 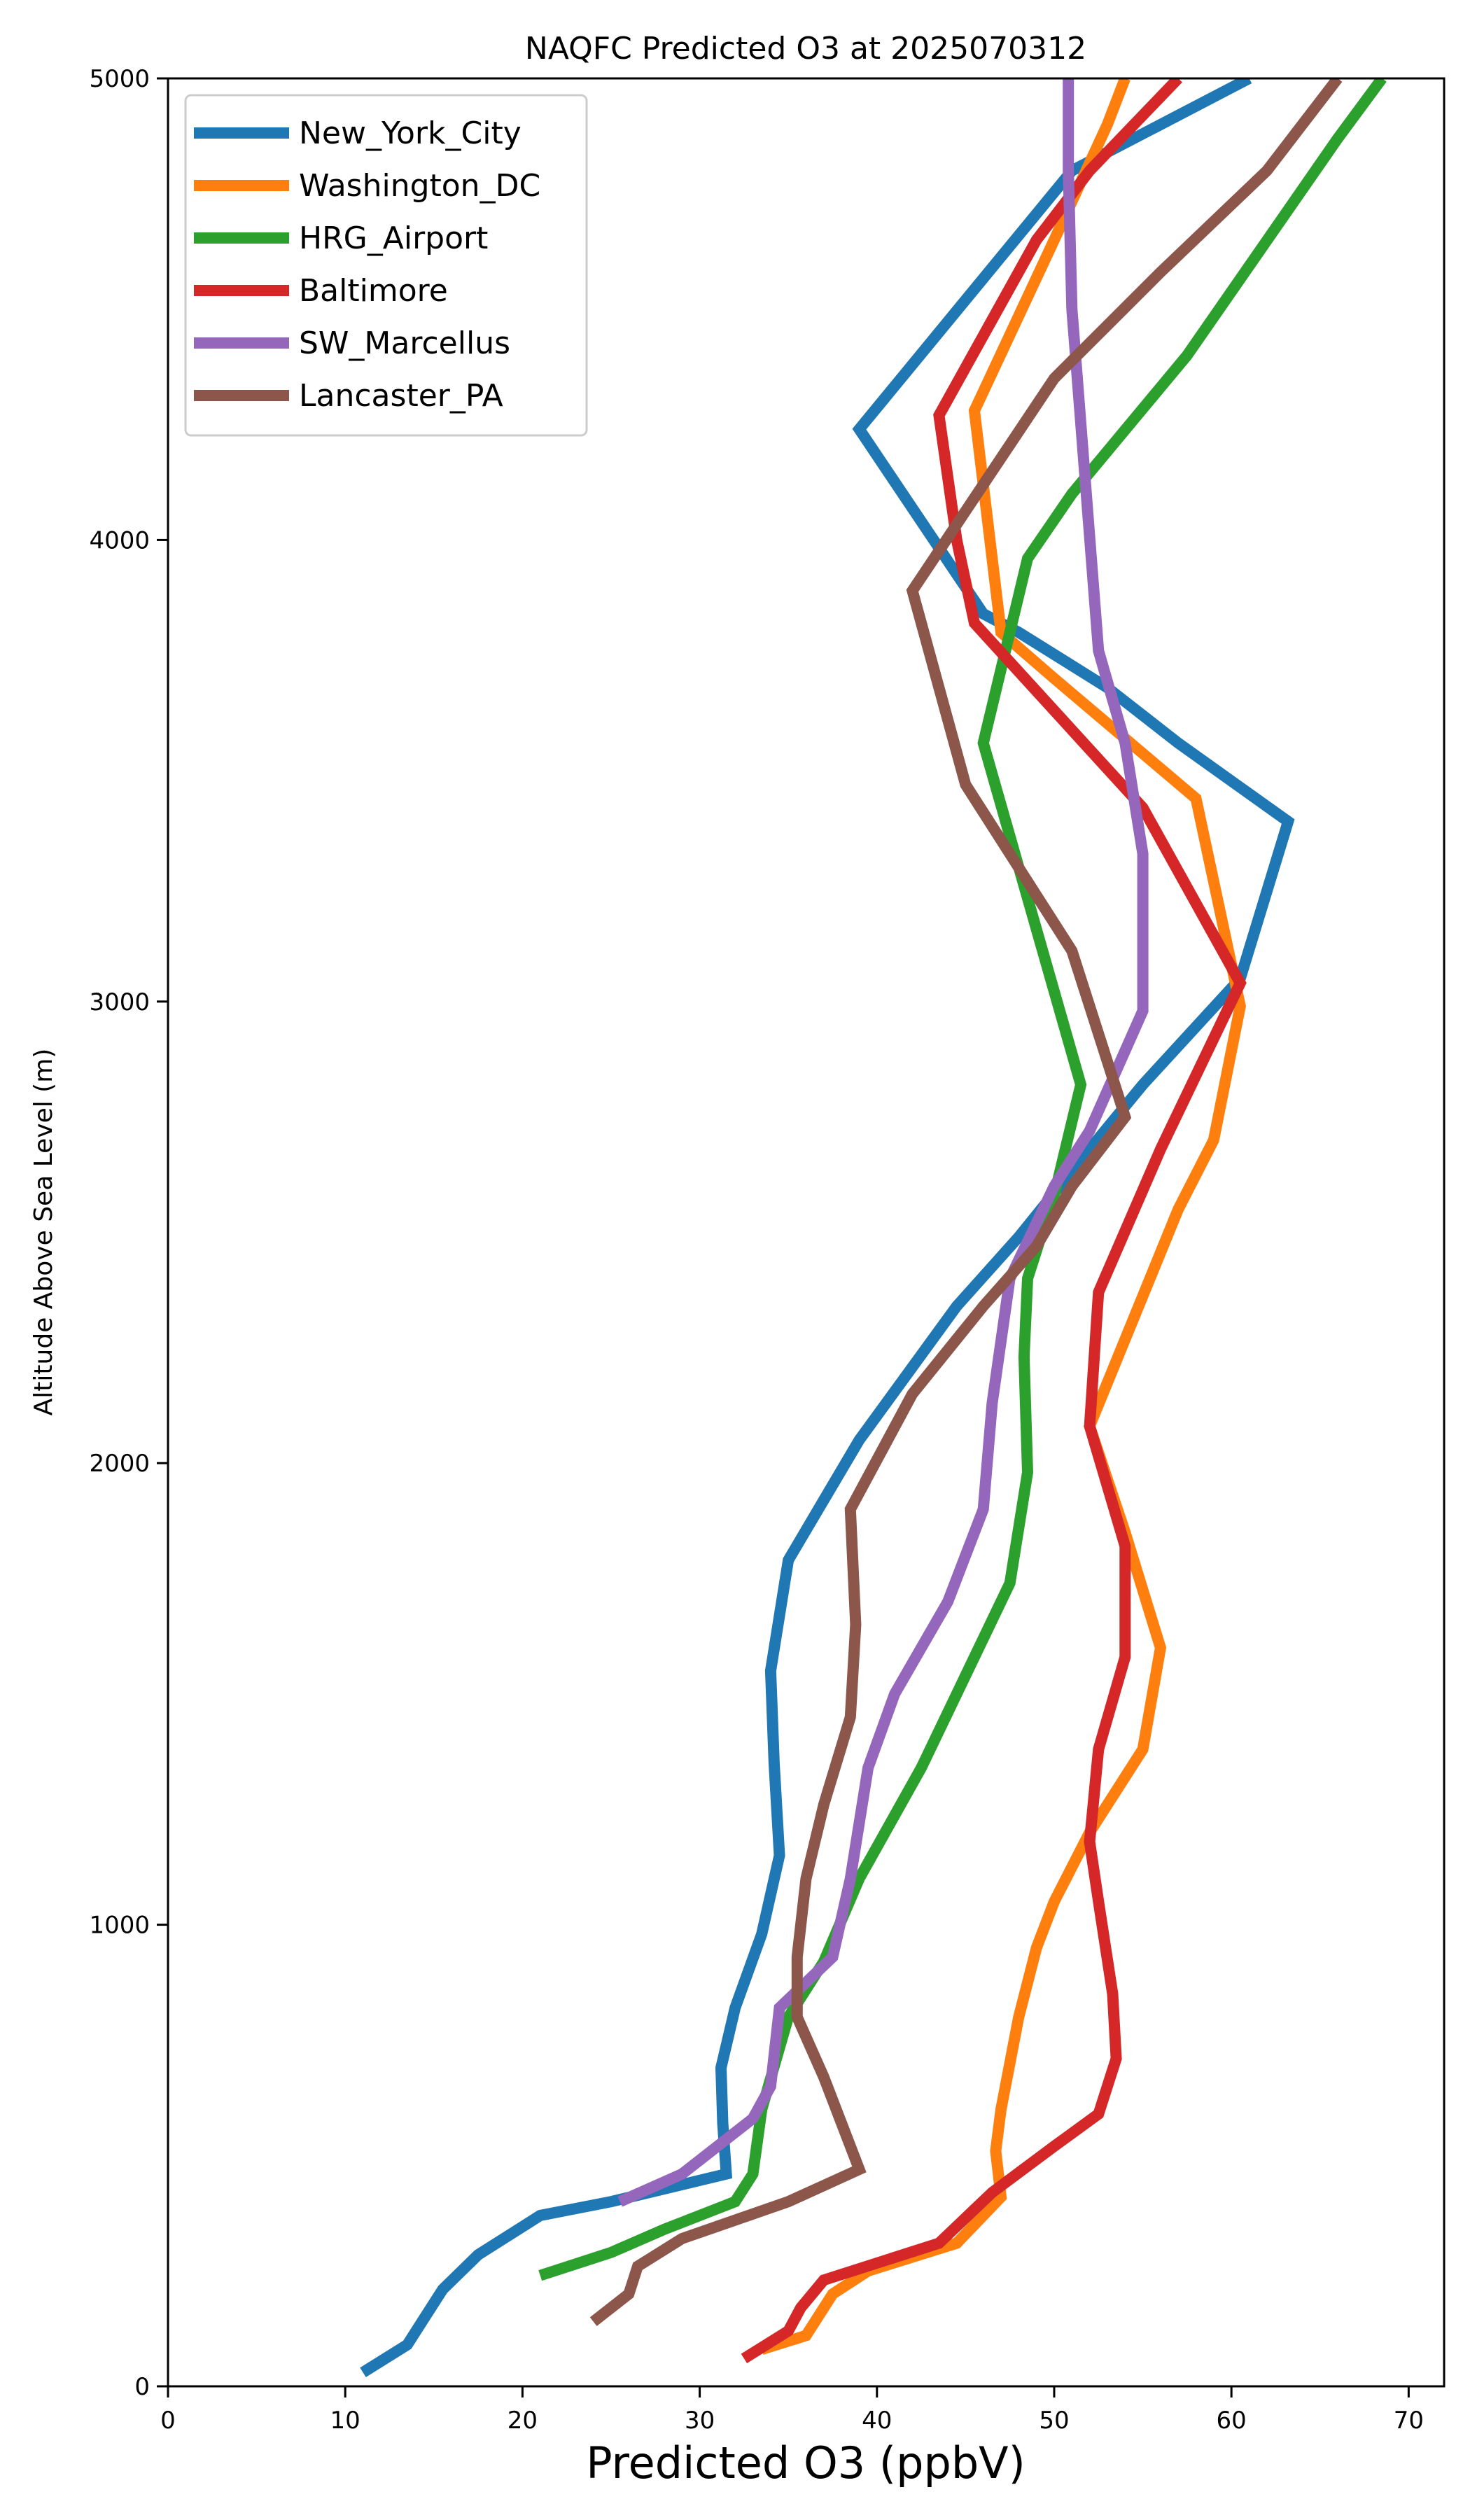 I want to click on x-tick-label: 0, so click(x=168, y=2421).